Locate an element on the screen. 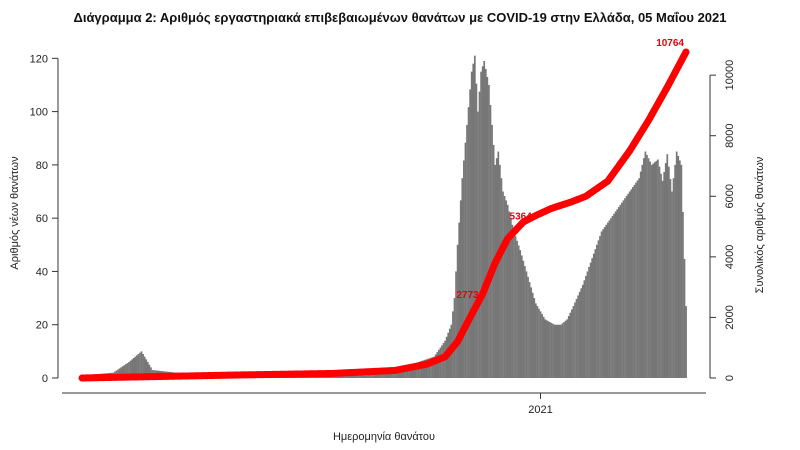 The image size is (800, 450). y-axis-right-title: Συνολικός αριθμός θανάτων is located at coordinates (760, 224).